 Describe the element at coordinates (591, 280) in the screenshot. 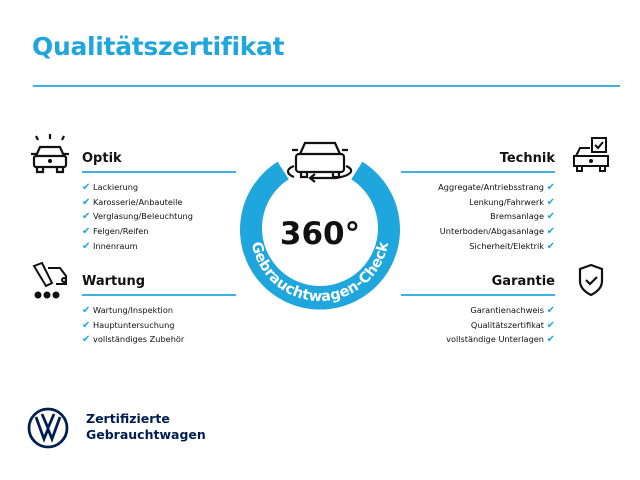

I see `shield-check-icon` at that location.